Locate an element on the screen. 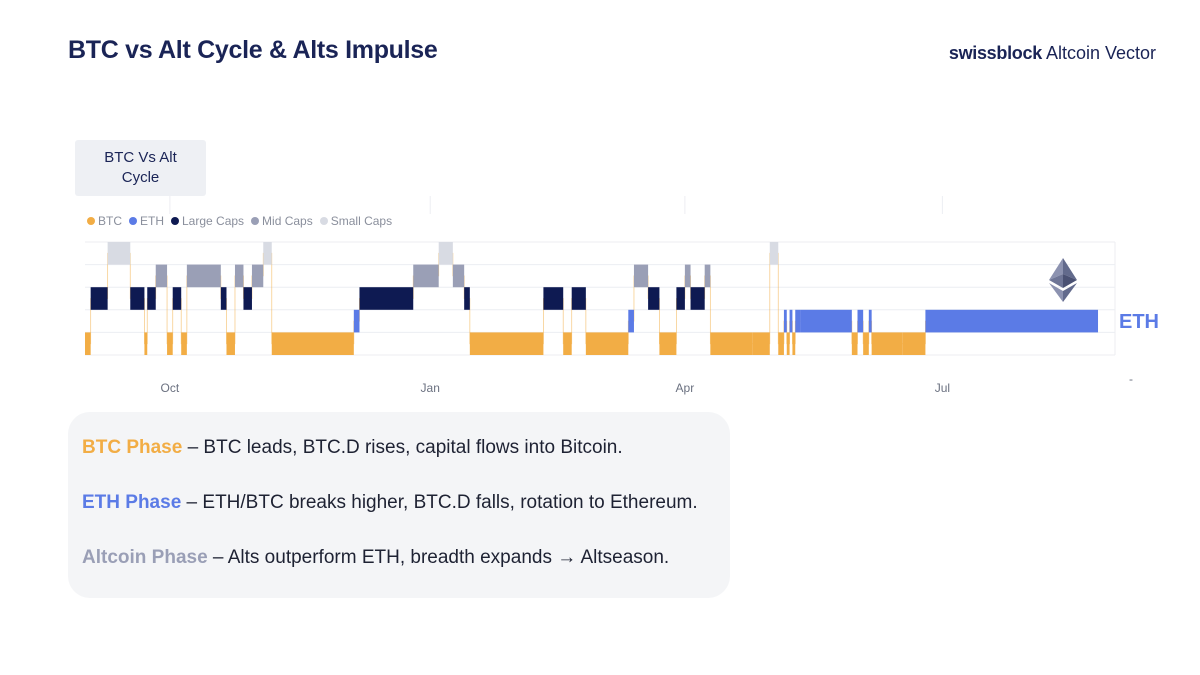 This screenshot has width=1200, height=675. x-tick-label: Oct is located at coordinates (170, 388).